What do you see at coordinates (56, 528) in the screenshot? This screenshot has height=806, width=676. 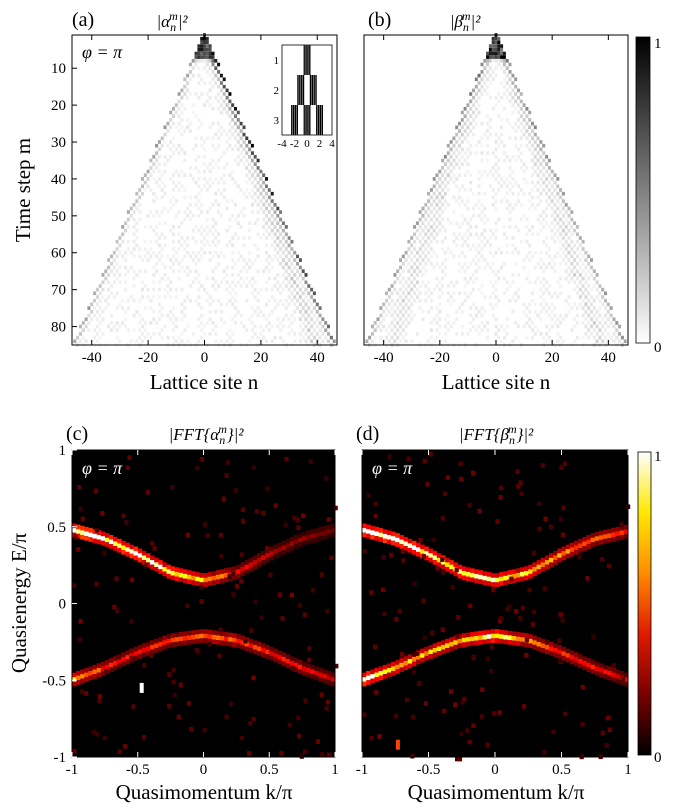 I see `y-tick-label: 0.5` at bounding box center [56, 528].